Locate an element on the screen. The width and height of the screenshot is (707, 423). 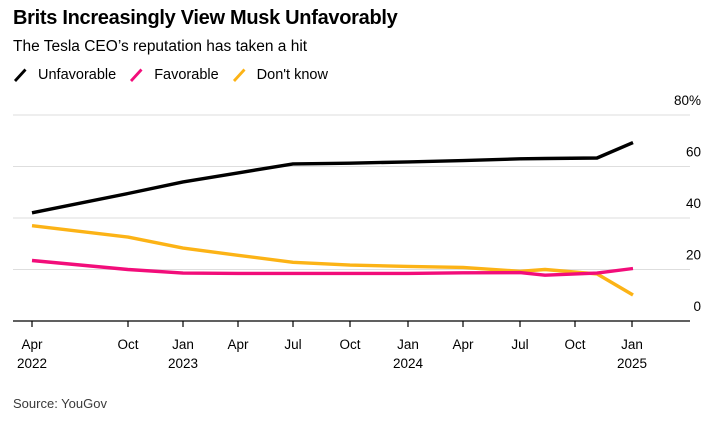
legend-item-unfavorable: Unfavorable is located at coordinates (64, 75).